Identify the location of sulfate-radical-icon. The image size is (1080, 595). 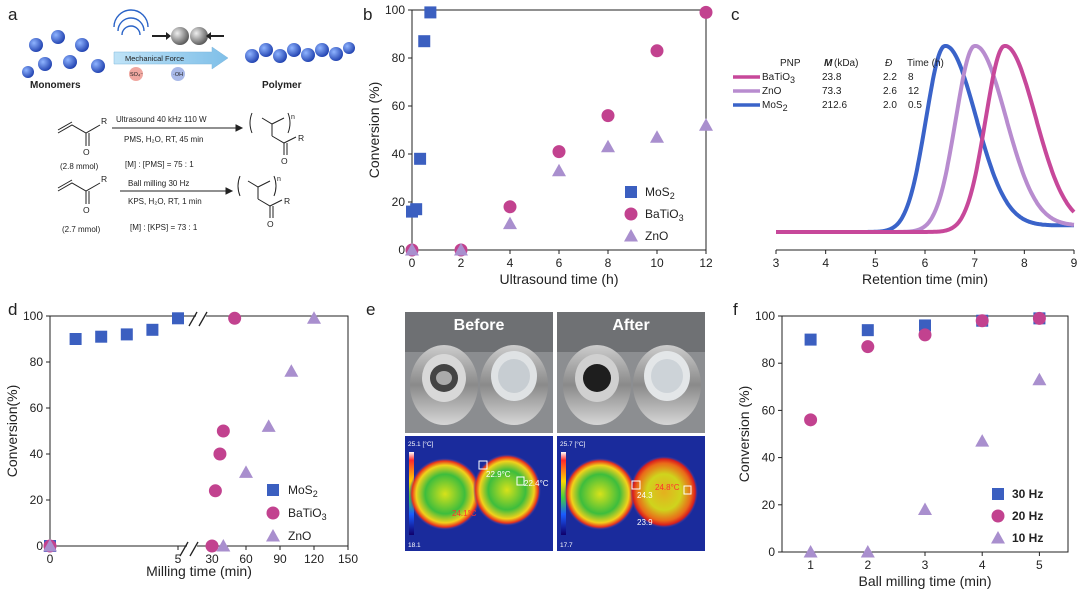
(136, 74).